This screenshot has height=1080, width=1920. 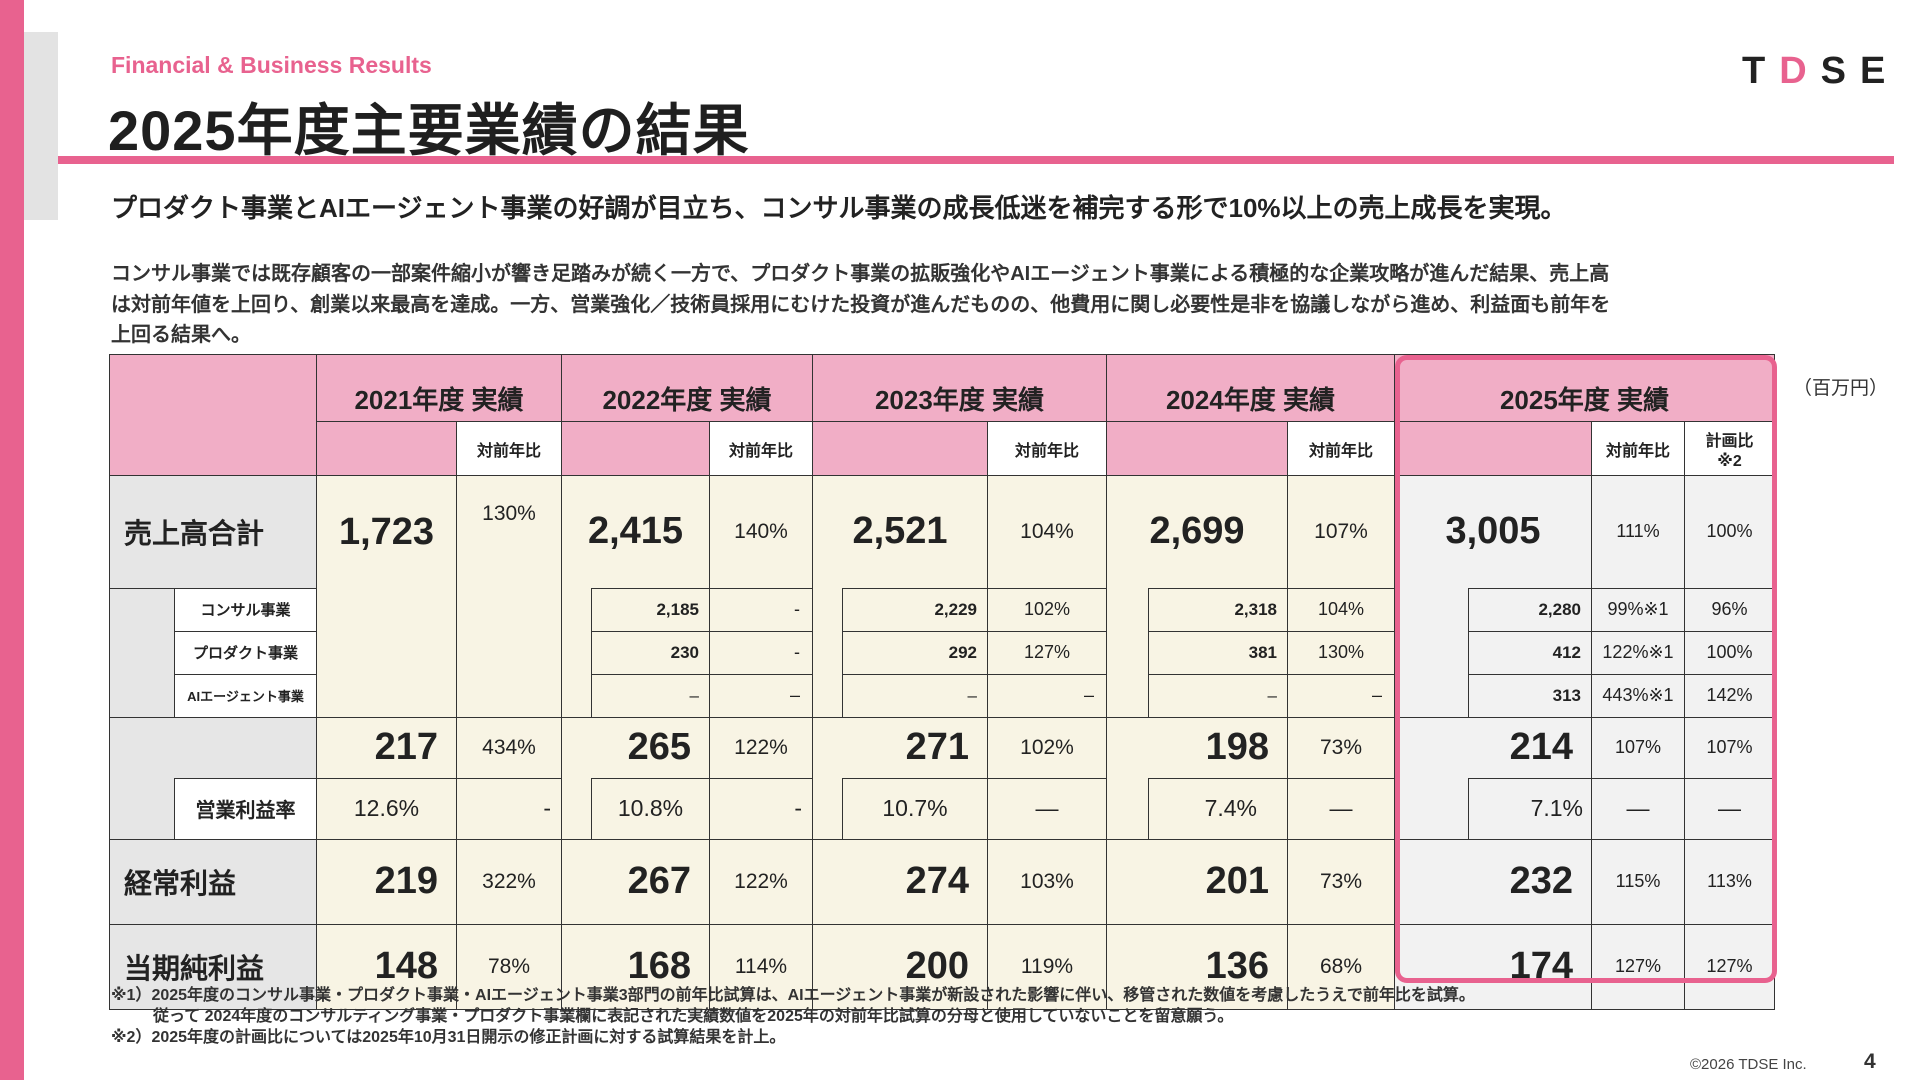 What do you see at coordinates (915, 808) in the screenshot?
I see `opr-2023: 10.7%` at bounding box center [915, 808].